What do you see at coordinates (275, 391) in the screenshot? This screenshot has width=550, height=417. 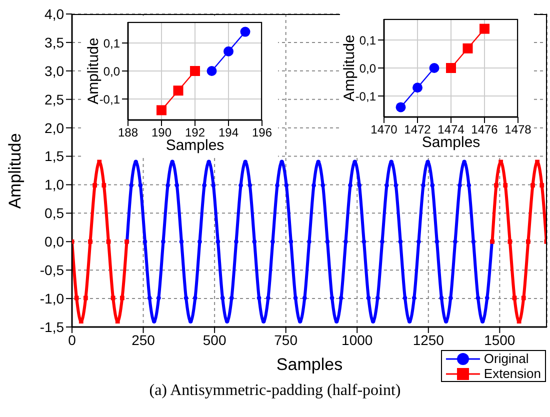 I see `text: (a) Antisymmetric-padding (half-point)` at bounding box center [275, 391].